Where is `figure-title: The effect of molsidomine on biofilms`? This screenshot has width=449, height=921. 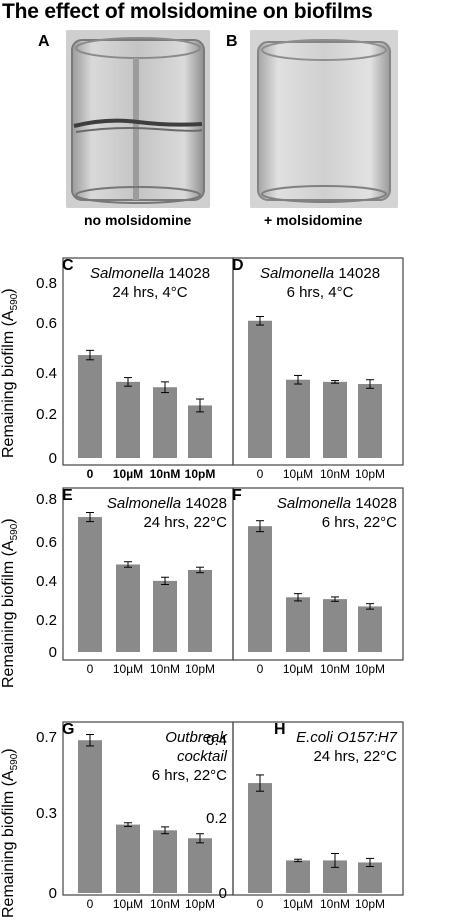
figure-title: The effect of molsidomine on biofilms is located at coordinates (187, 11).